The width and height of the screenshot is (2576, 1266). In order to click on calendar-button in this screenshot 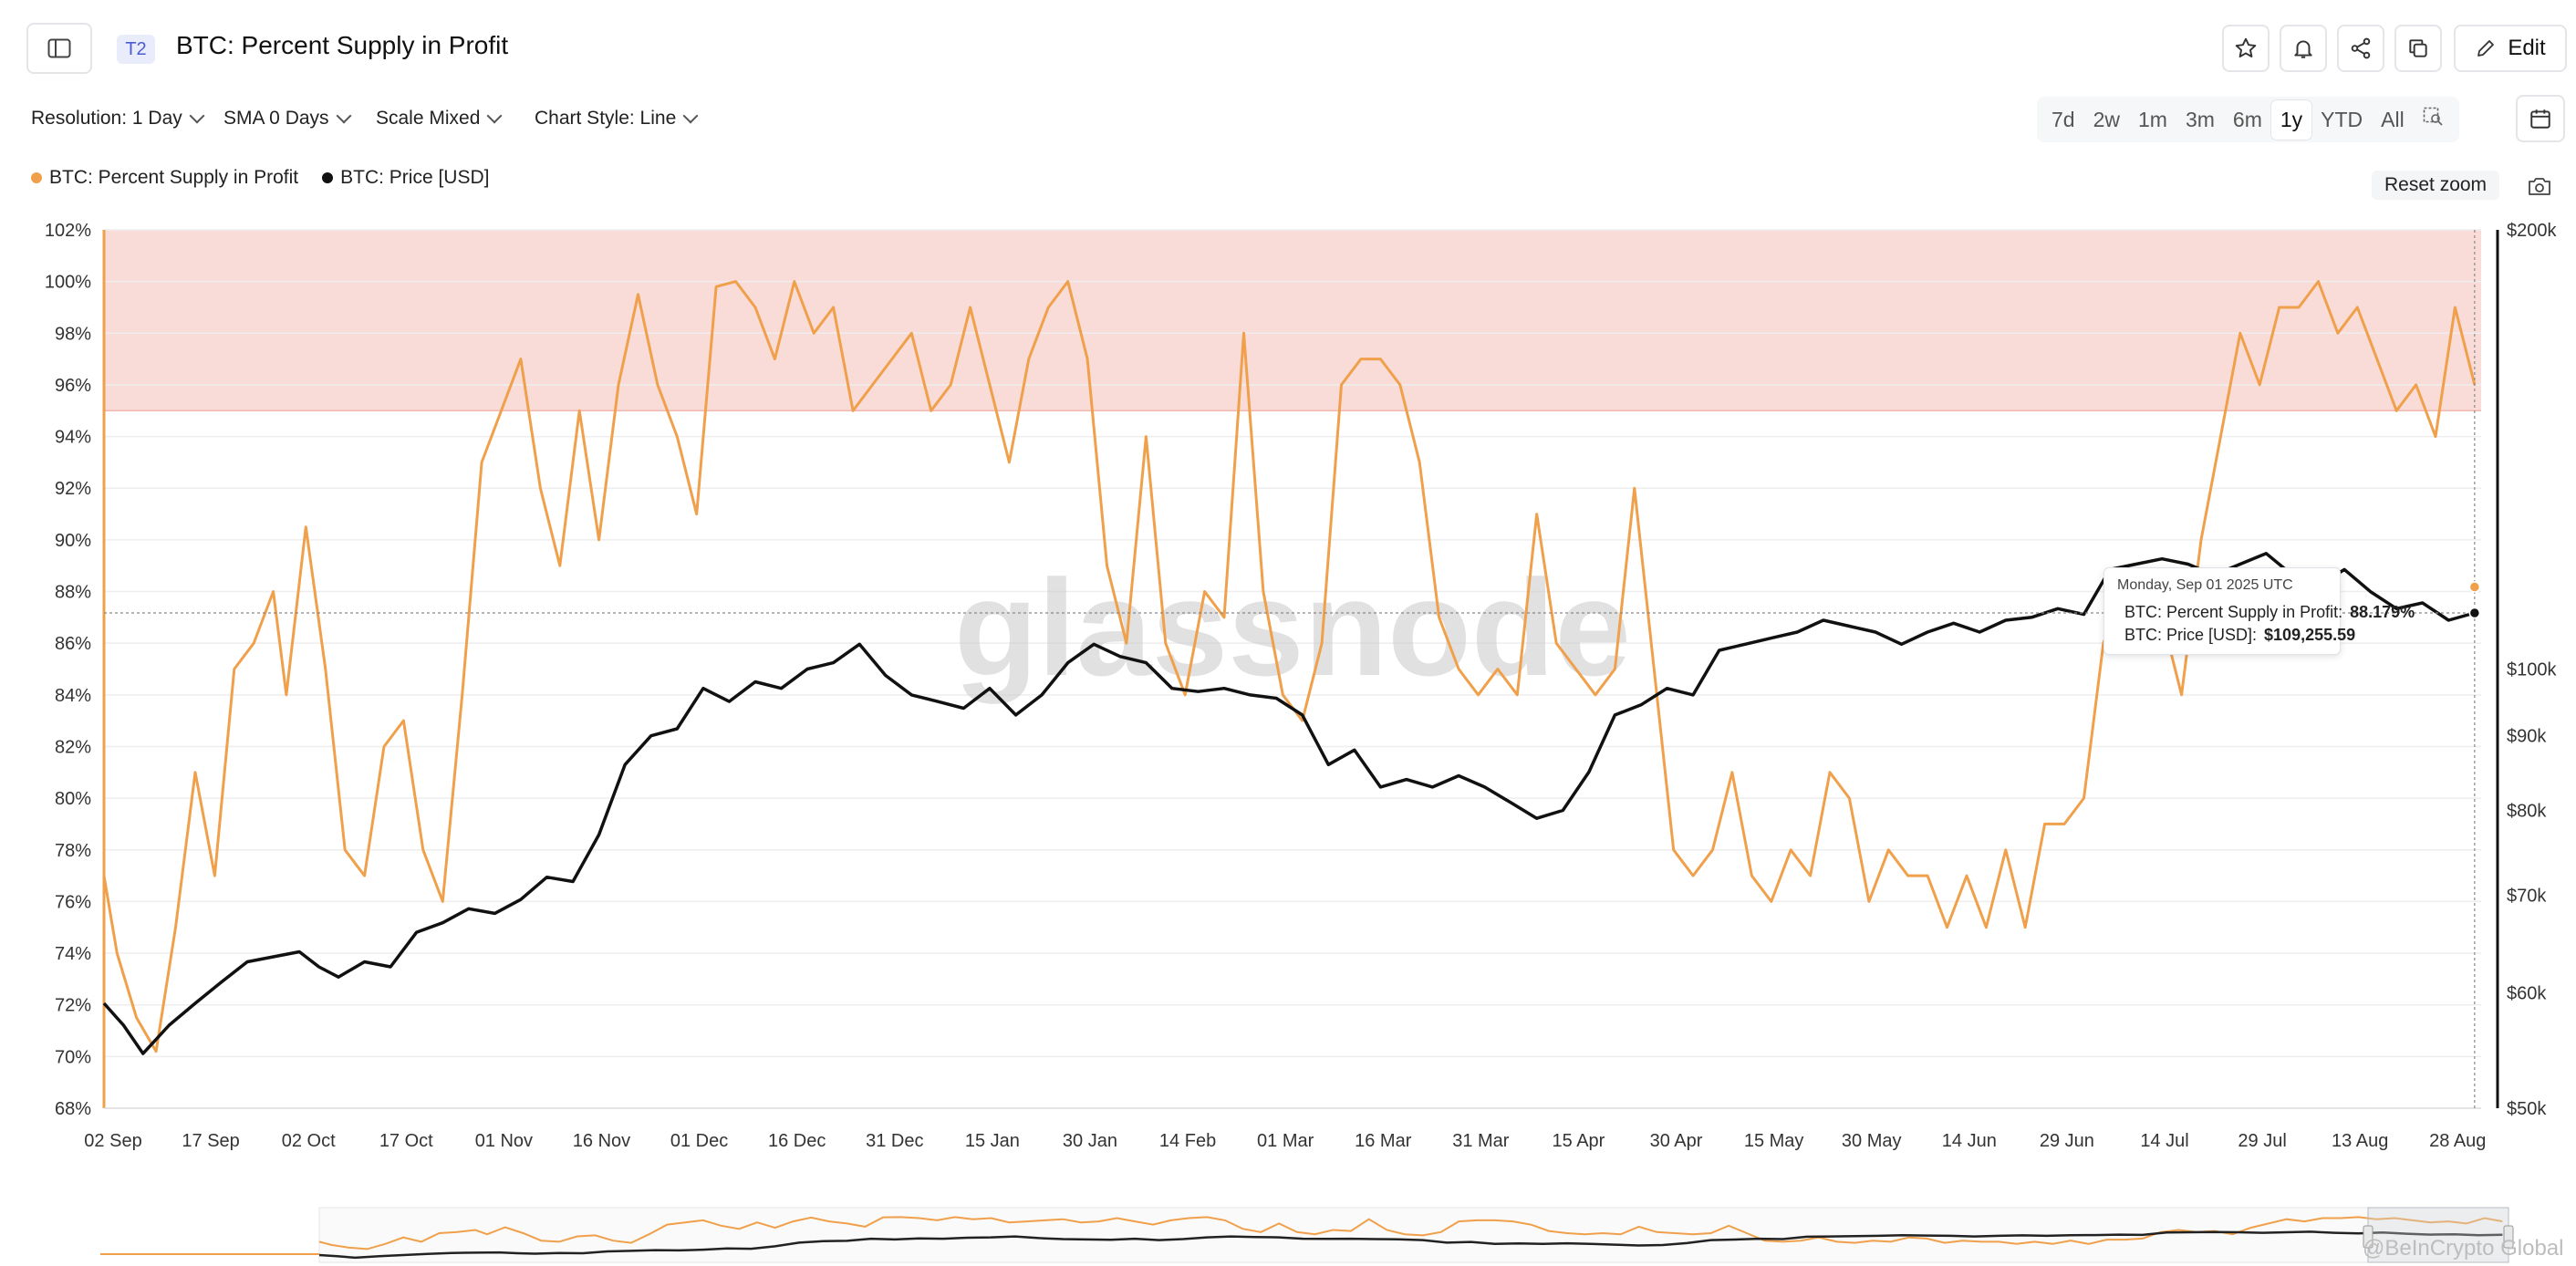, I will do `click(2540, 118)`.